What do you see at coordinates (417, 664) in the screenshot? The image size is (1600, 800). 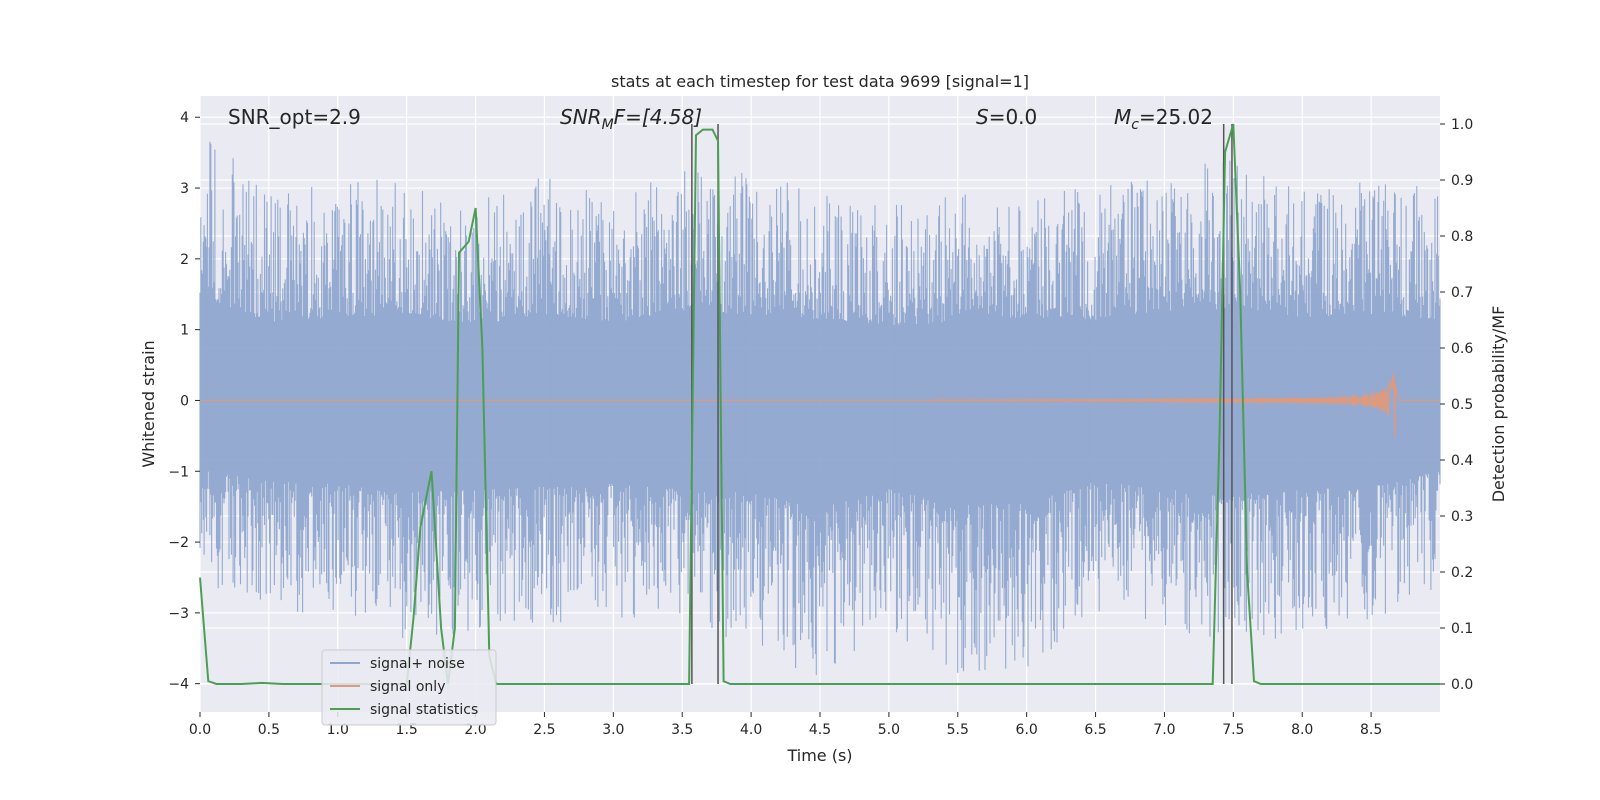 I see `legend-label-signal-noise: signal+ noise` at bounding box center [417, 664].